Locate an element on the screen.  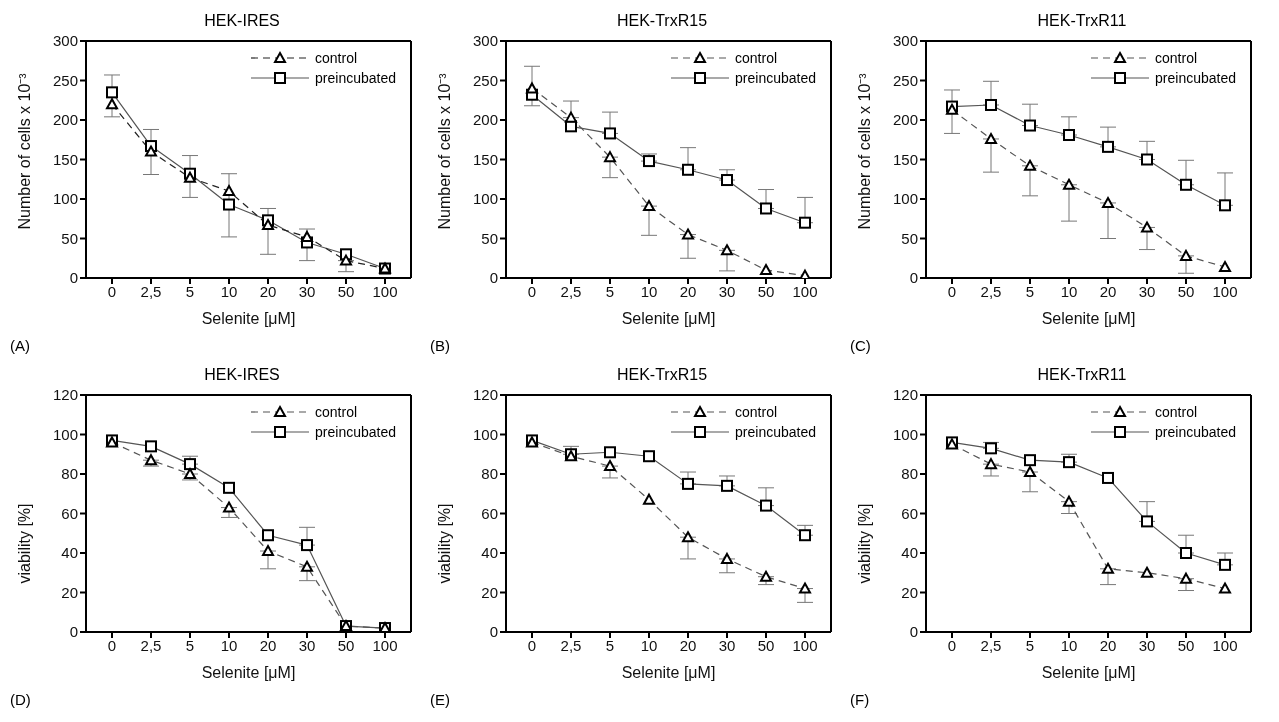
chart-title: HEK-TrxR11 is located at coordinates (1082, 21).